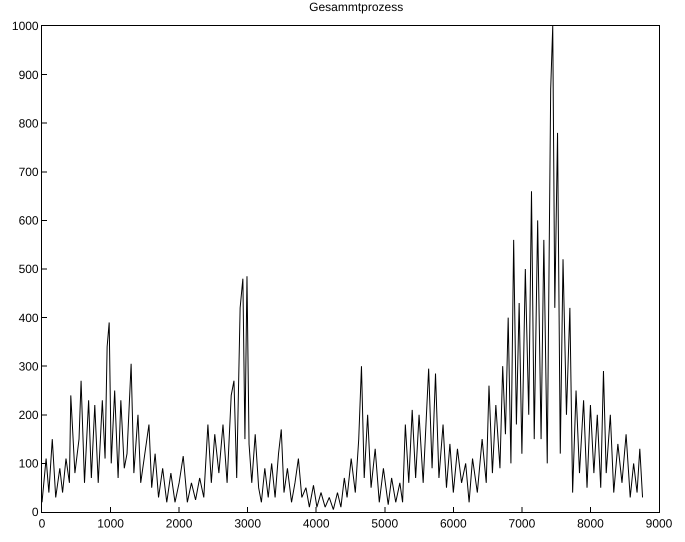 This screenshot has width=685, height=542. Describe the element at coordinates (28, 317) in the screenshot. I see `y-tick-label: 400` at that location.